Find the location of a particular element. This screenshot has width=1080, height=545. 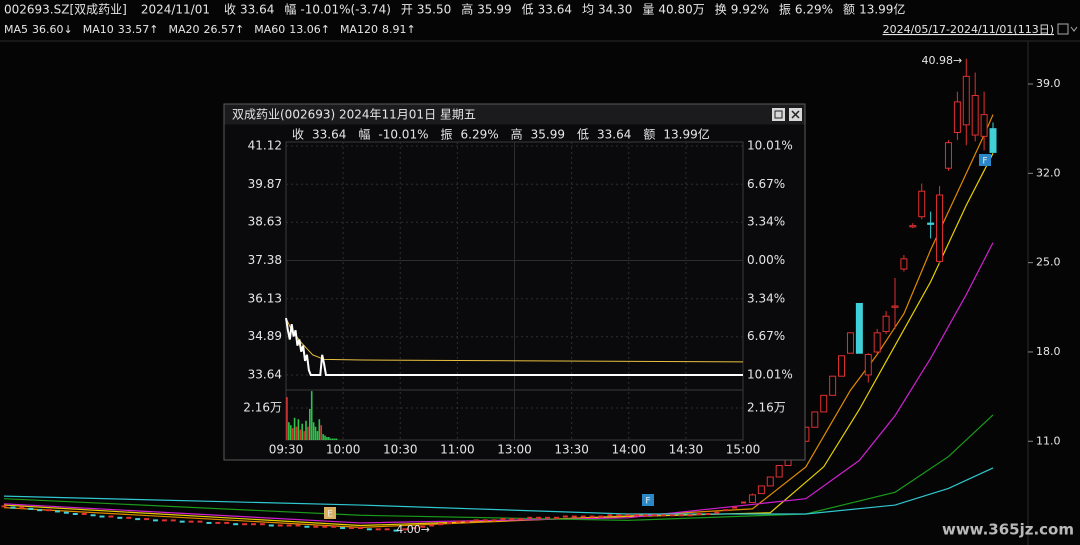

maximize-button is located at coordinates (778, 114).